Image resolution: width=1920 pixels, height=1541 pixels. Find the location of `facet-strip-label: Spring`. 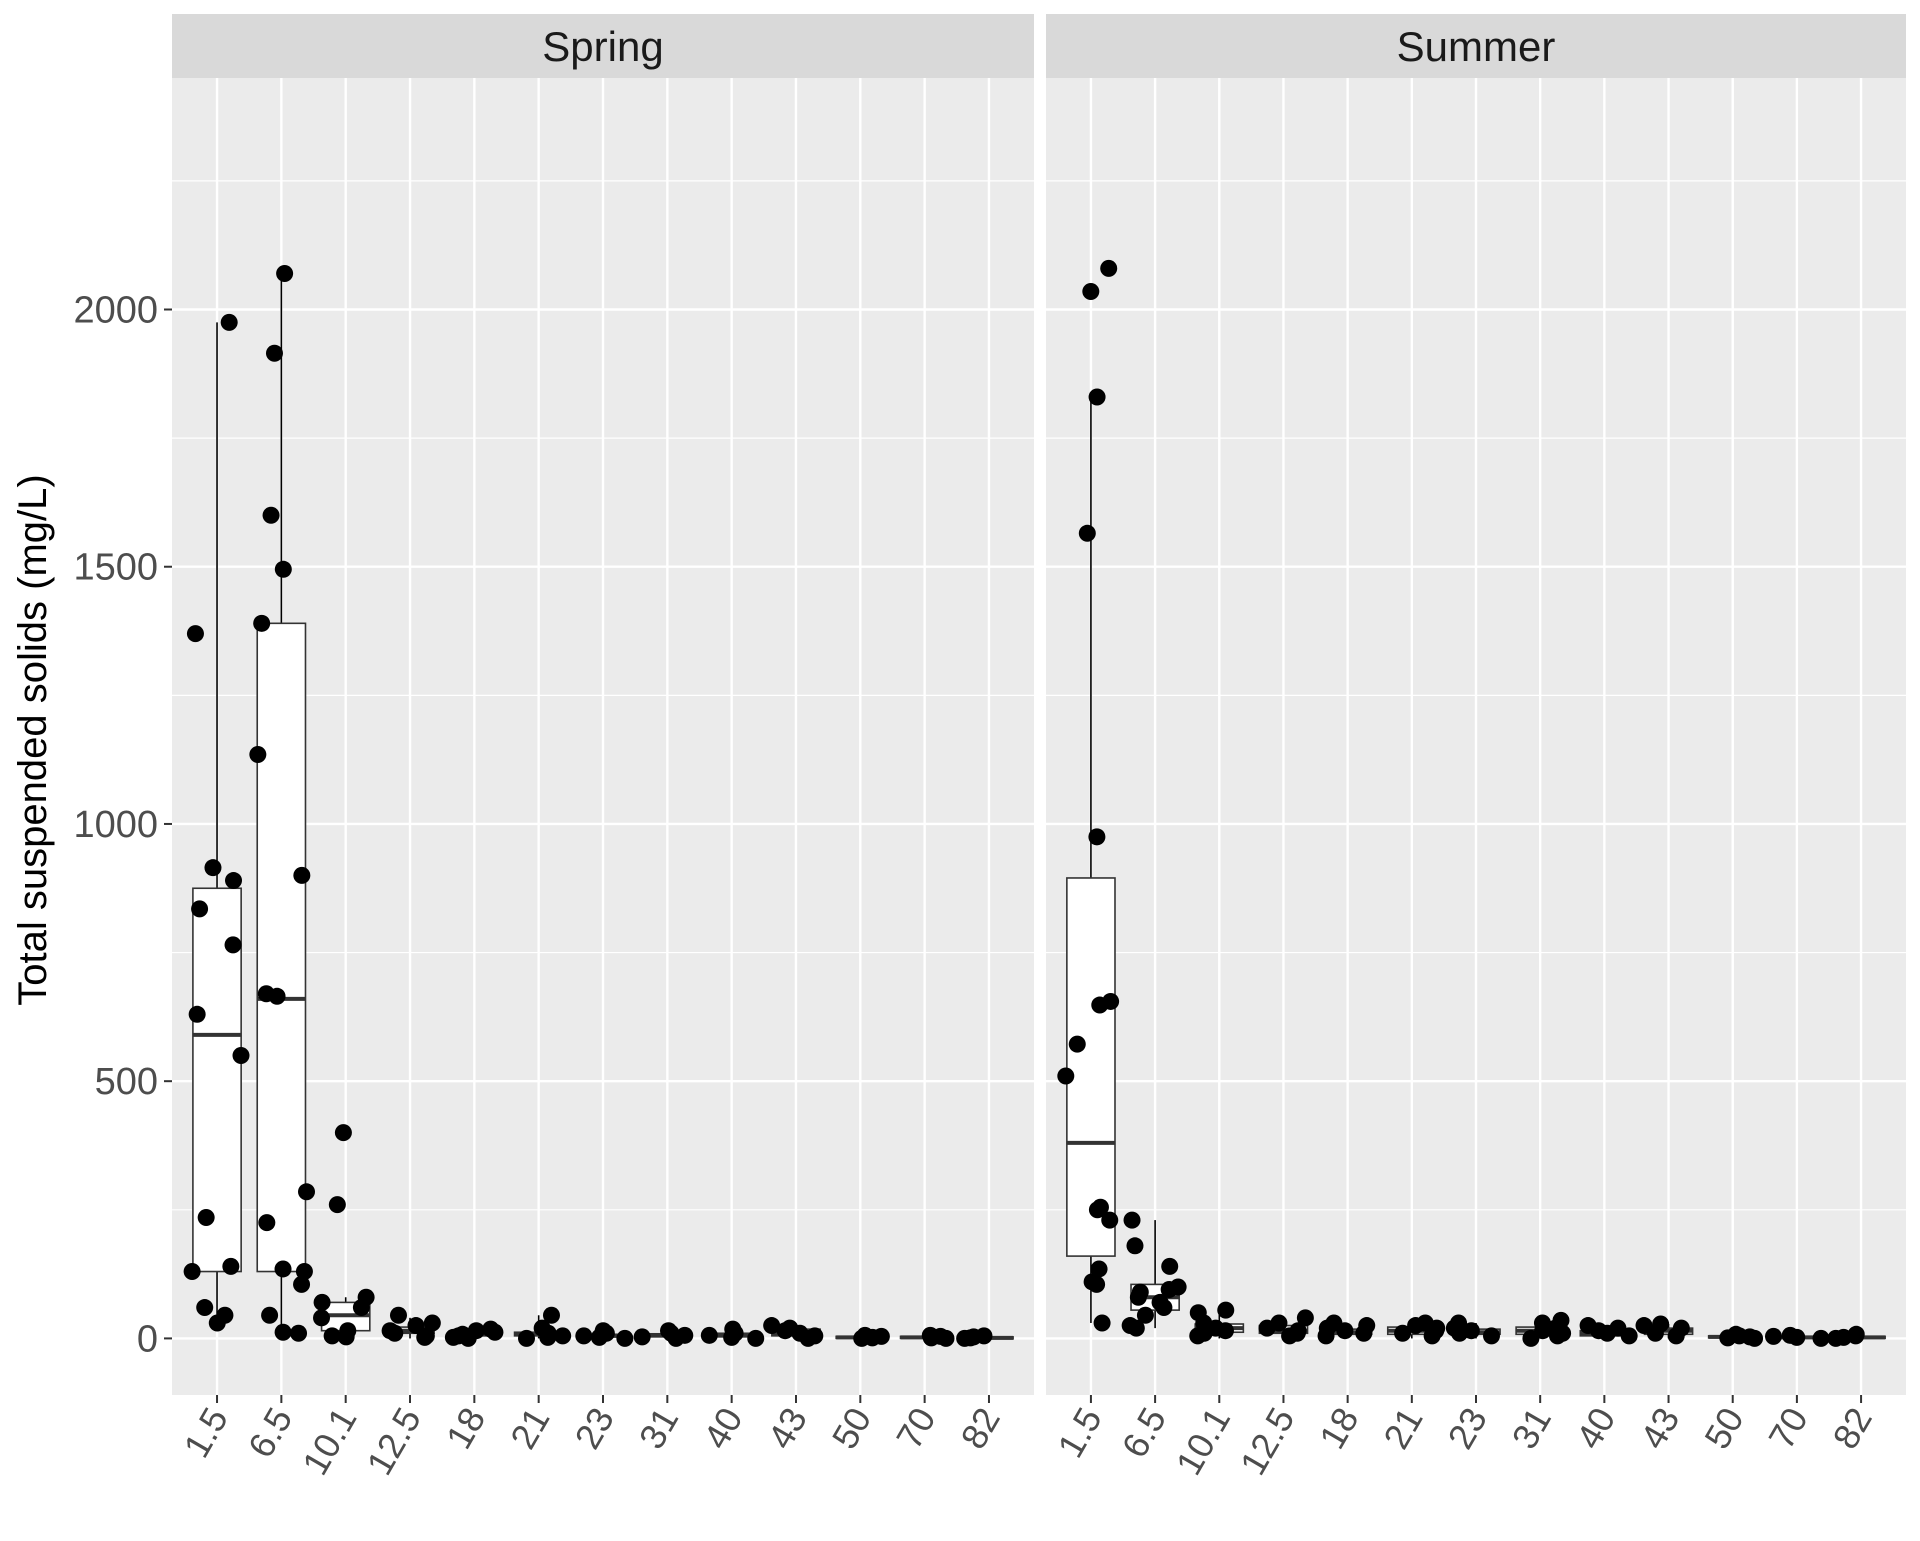

facet-strip-label: Spring is located at coordinates (602, 46).